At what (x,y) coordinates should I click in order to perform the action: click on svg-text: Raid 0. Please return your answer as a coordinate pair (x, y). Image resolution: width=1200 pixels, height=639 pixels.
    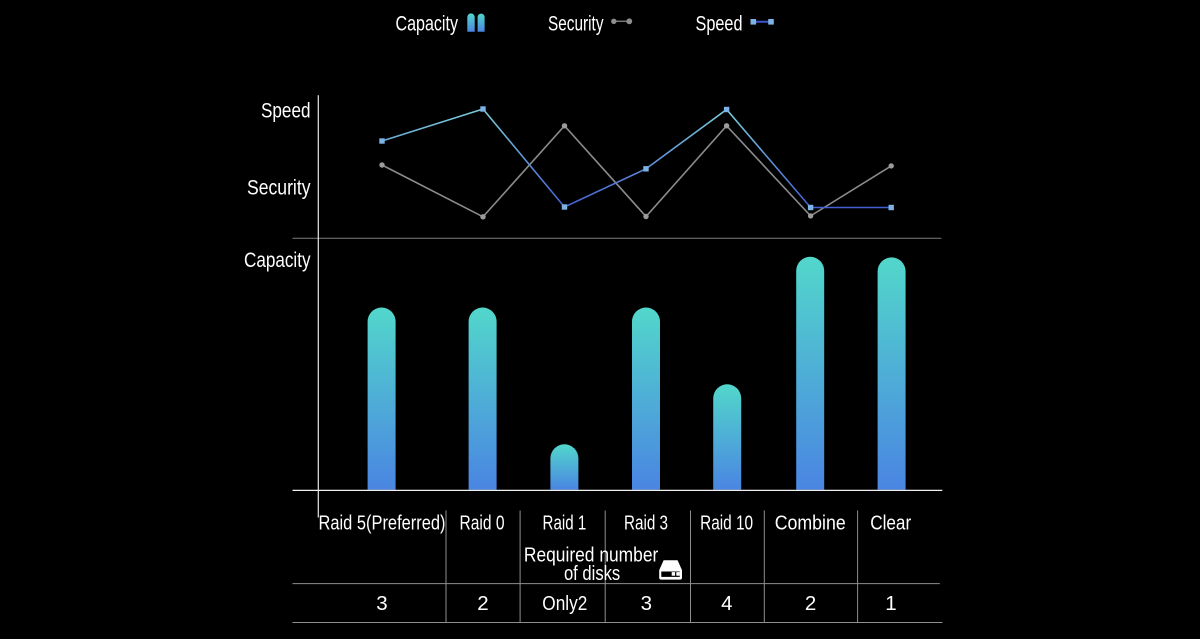
    Looking at the image, I should click on (482, 524).